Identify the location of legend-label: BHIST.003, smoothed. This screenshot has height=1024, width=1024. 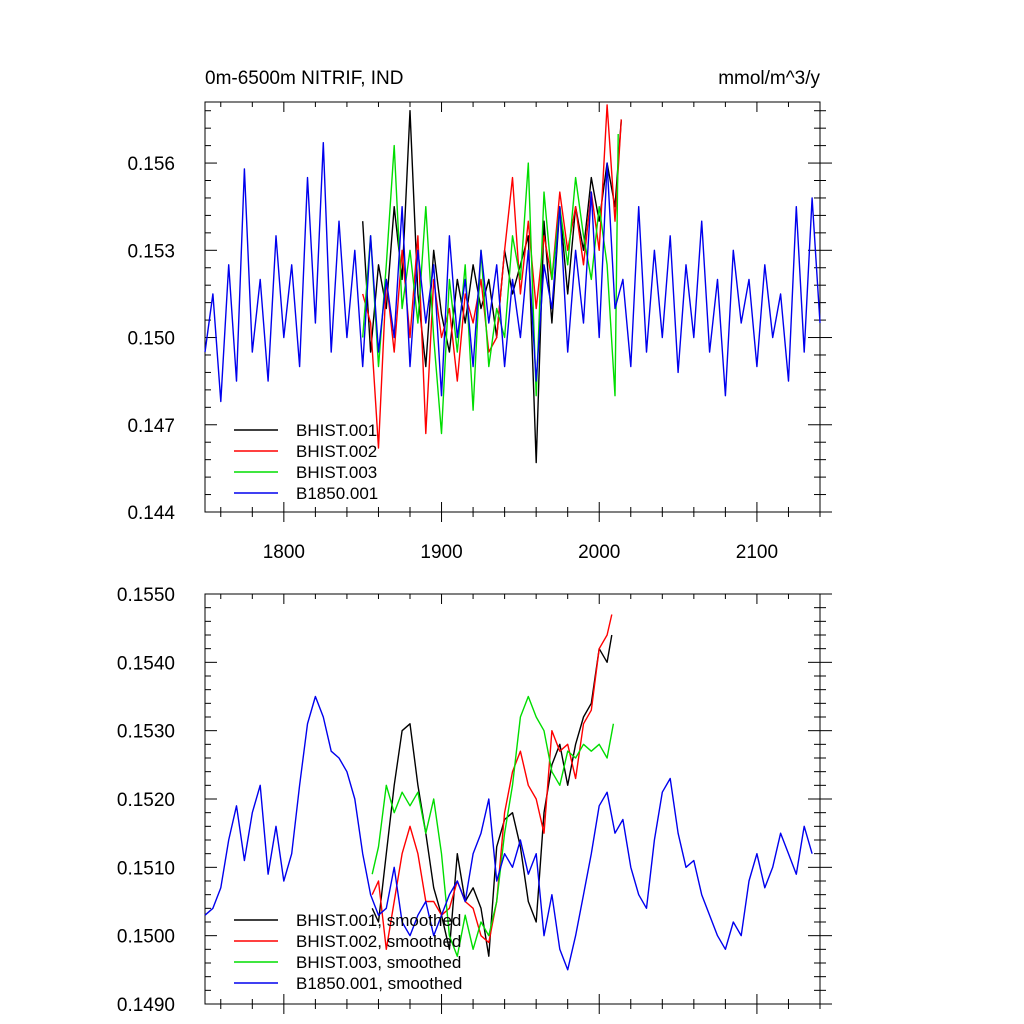
(378, 962).